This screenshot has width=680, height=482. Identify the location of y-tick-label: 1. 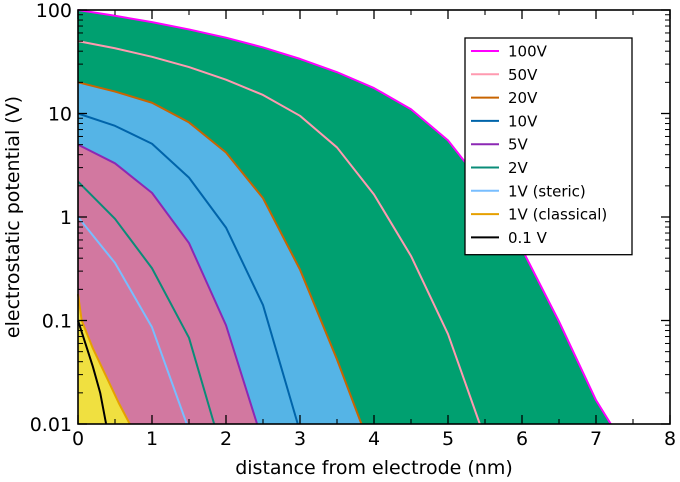
(66, 218).